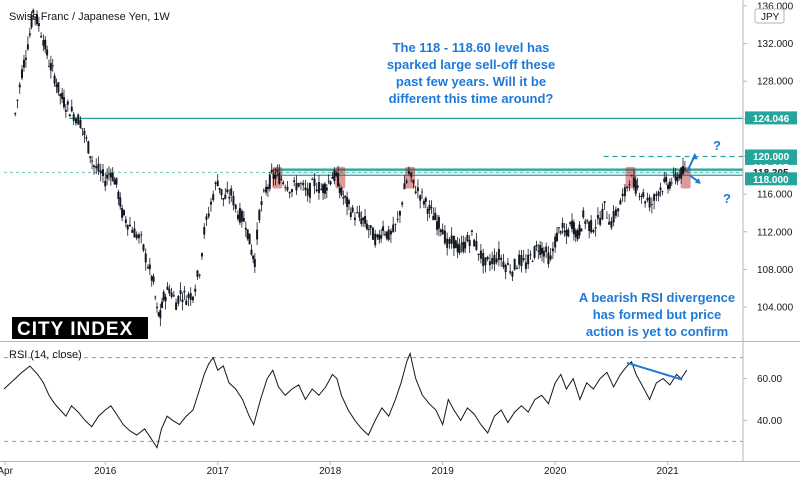 The width and height of the screenshot is (800, 484). I want to click on rsi-tick-label: 40.00, so click(769, 421).